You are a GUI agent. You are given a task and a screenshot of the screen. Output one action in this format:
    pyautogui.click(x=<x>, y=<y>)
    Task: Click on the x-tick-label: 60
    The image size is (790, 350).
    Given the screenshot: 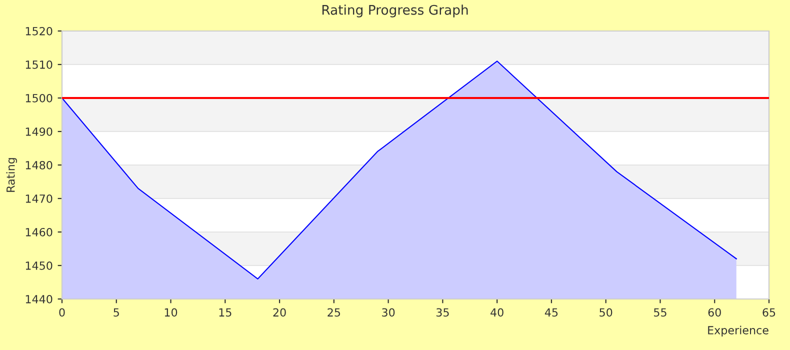 What is the action you would take?
    pyautogui.click(x=714, y=312)
    